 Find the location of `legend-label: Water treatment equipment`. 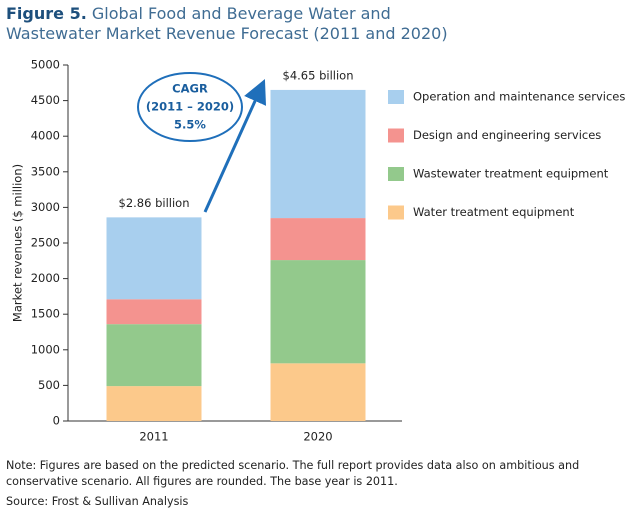

legend-label: Water treatment equipment is located at coordinates (494, 212).